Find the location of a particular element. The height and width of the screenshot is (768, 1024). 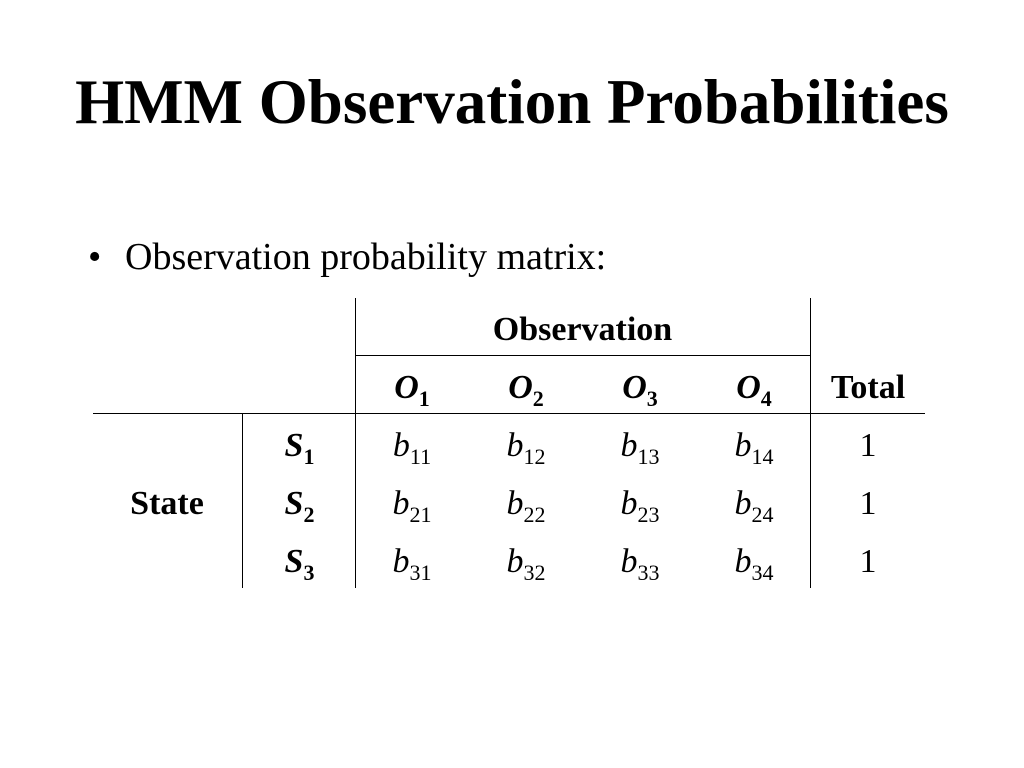

table-rule-observation-underline is located at coordinates (582, 355).